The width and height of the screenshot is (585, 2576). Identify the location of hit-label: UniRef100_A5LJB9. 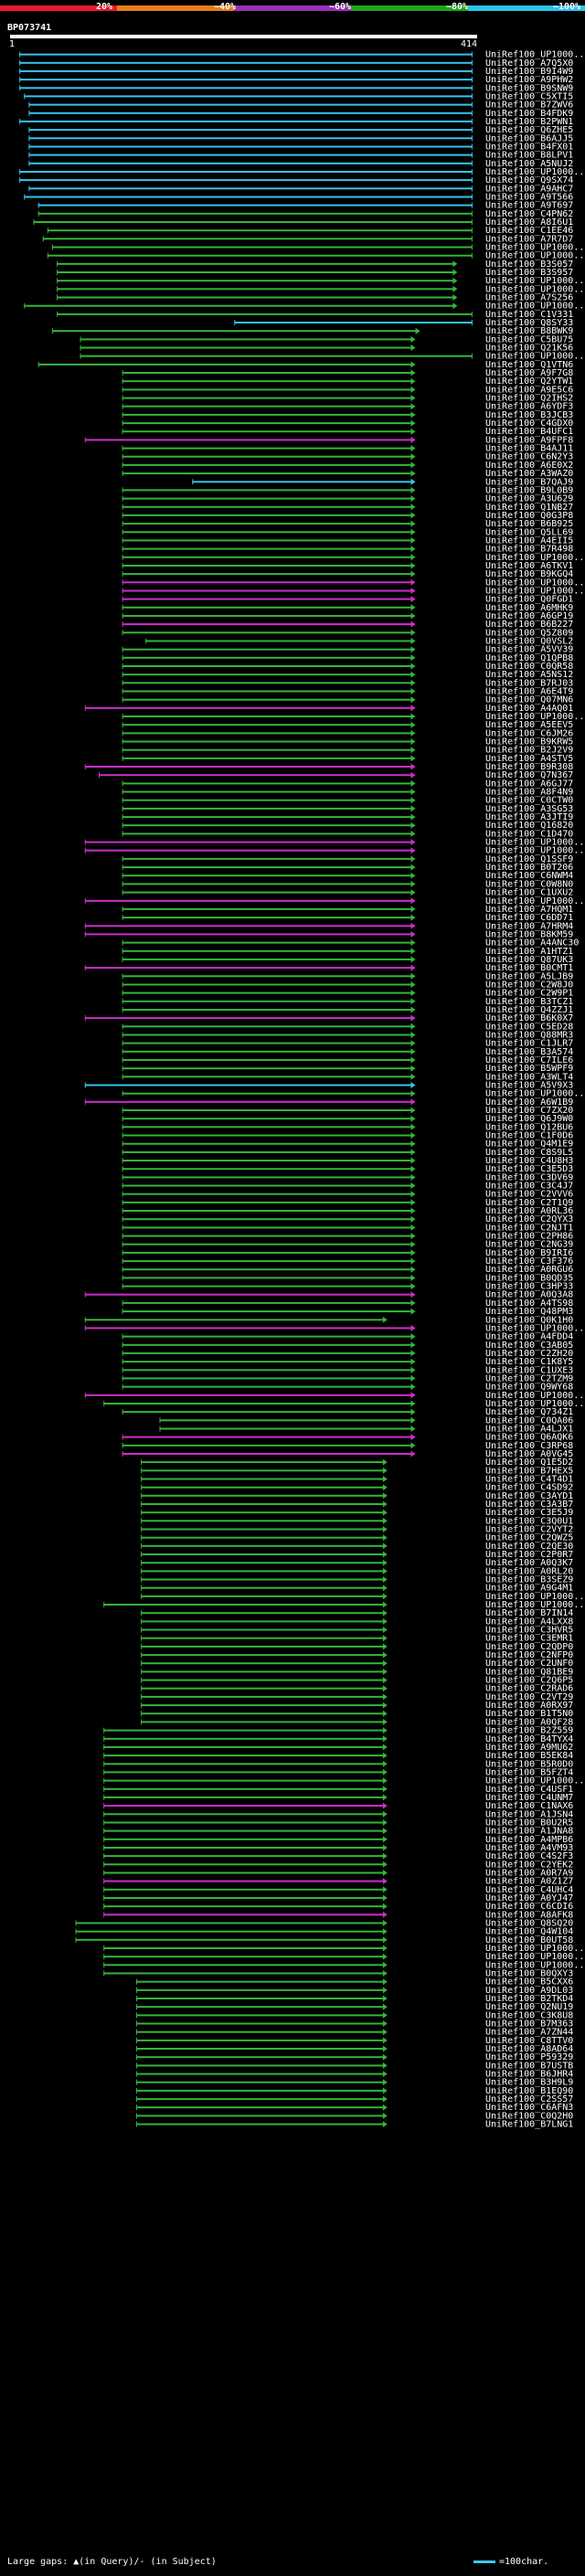
(529, 976).